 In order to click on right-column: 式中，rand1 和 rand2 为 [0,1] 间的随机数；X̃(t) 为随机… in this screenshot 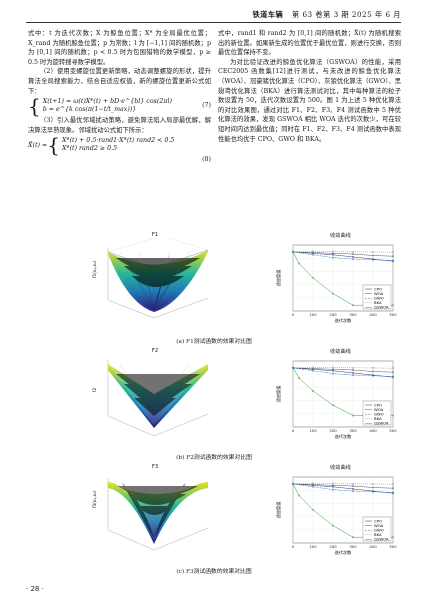, I will do `click(309, 86)`.